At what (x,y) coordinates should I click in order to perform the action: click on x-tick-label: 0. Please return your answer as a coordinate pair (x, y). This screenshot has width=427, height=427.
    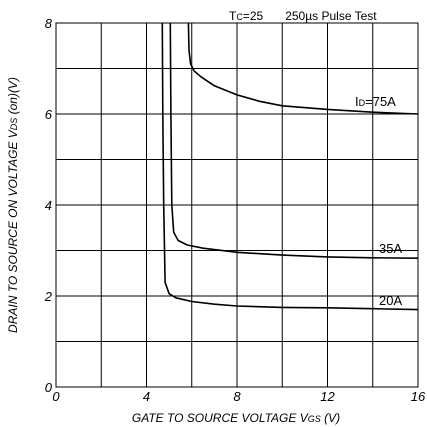
    Looking at the image, I should click on (56, 396).